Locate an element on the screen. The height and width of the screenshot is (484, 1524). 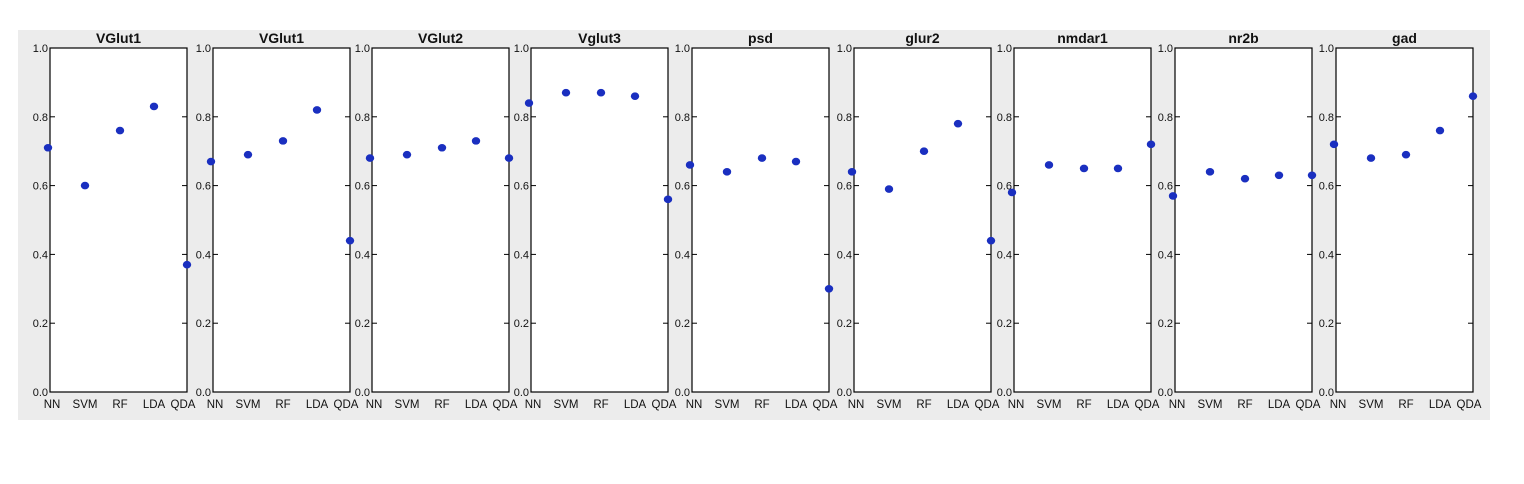
panel-2: VGlut1 0.0 0.2 0.4 0.6 0.8 1.0 NN SVM RF LDA QDA is located at coordinates (277, 220).